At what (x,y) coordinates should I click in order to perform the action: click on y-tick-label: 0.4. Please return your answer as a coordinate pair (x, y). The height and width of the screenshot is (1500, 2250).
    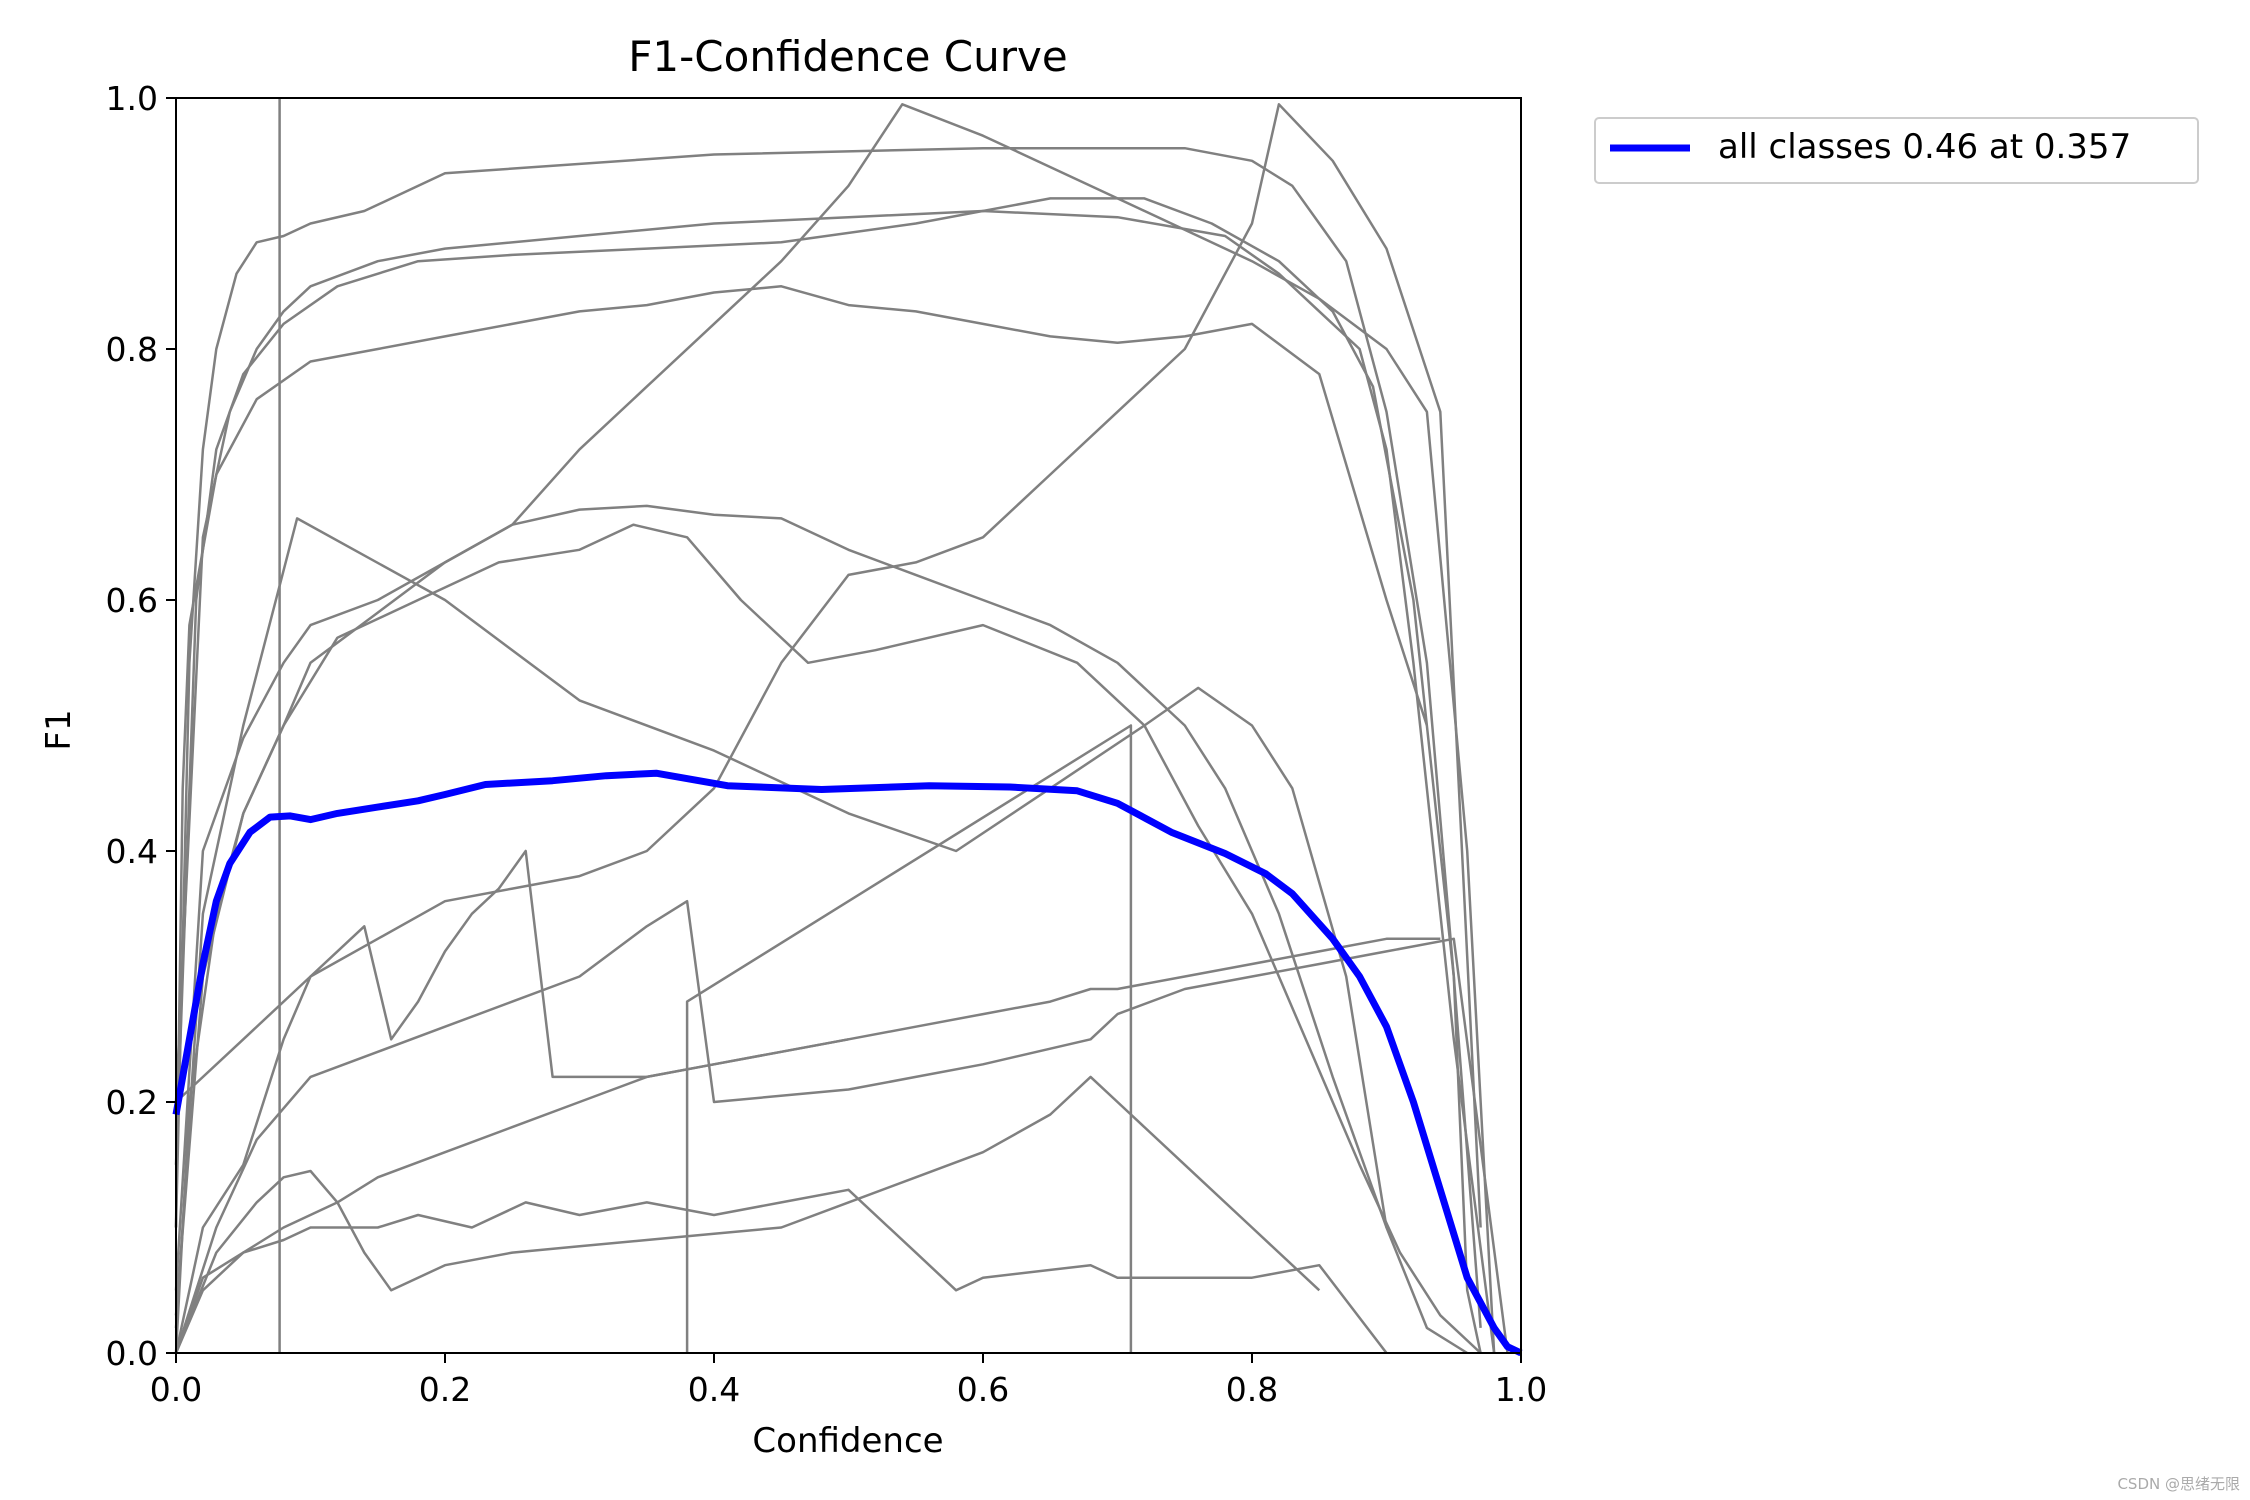
    Looking at the image, I should click on (132, 851).